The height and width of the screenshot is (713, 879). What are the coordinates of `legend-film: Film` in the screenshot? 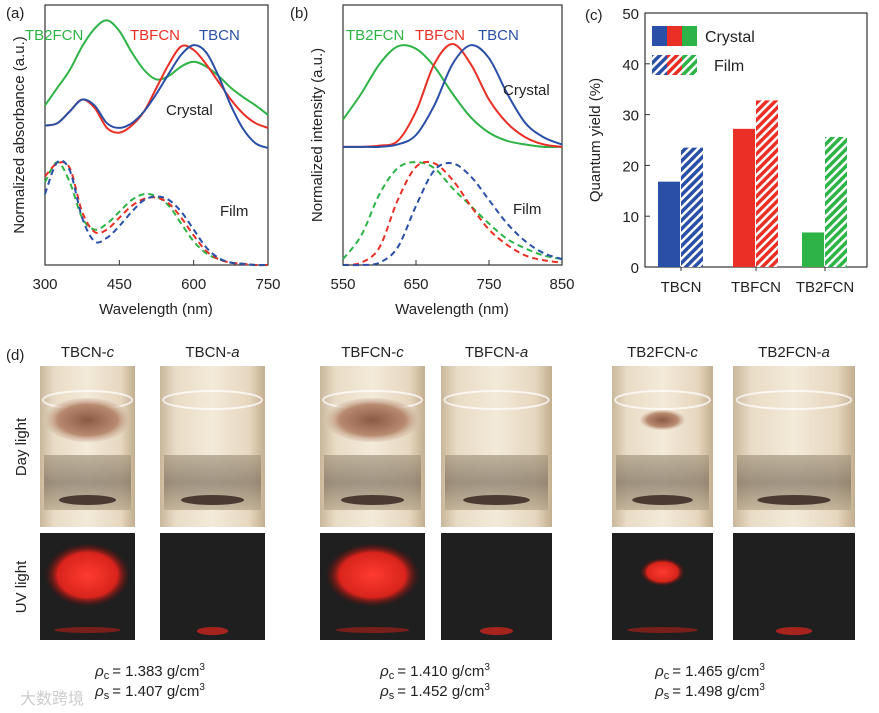 It's located at (729, 66).